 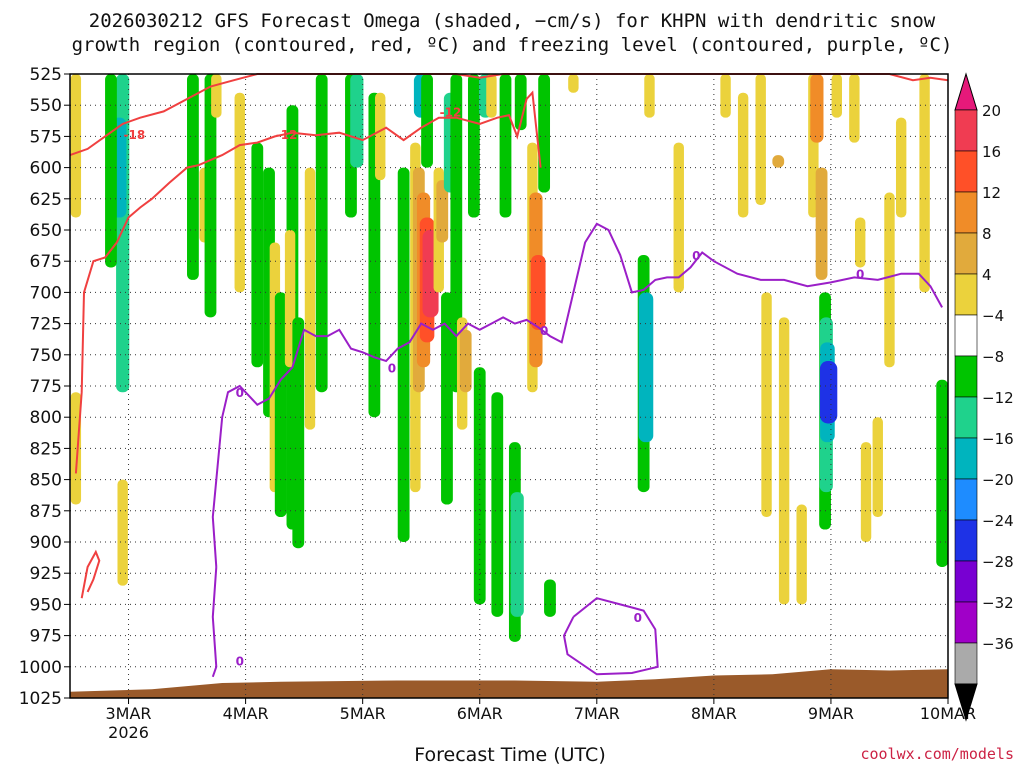 What do you see at coordinates (509, 683) in the screenshot?
I see `ground-terrain` at bounding box center [509, 683].